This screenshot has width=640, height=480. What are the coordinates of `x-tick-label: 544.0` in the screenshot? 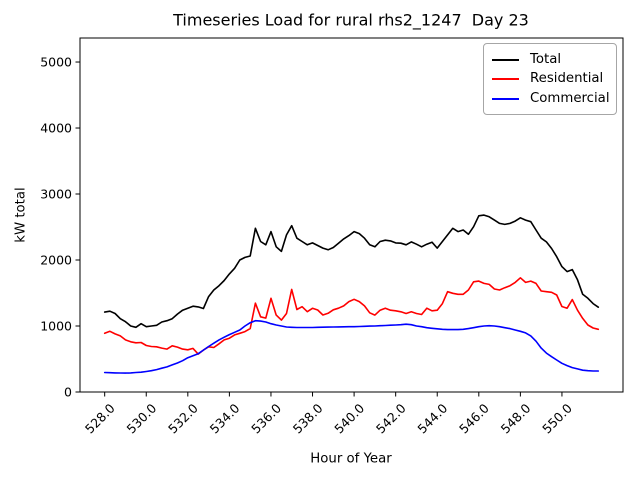 It's located at (432, 418).